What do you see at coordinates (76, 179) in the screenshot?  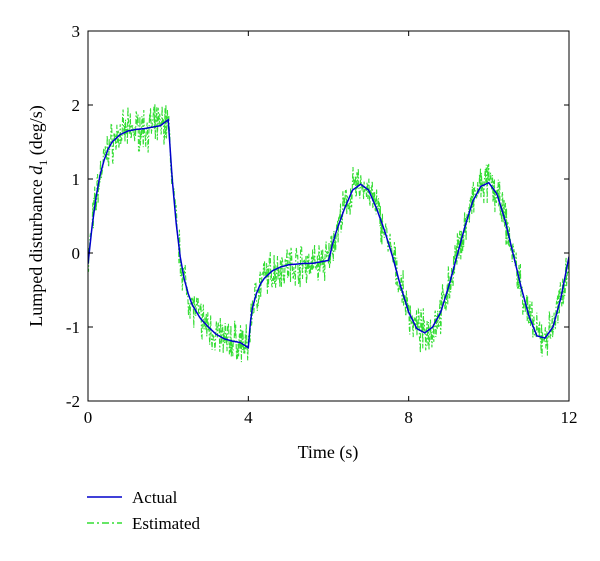 I see `y-tick-label: 1` at bounding box center [76, 179].